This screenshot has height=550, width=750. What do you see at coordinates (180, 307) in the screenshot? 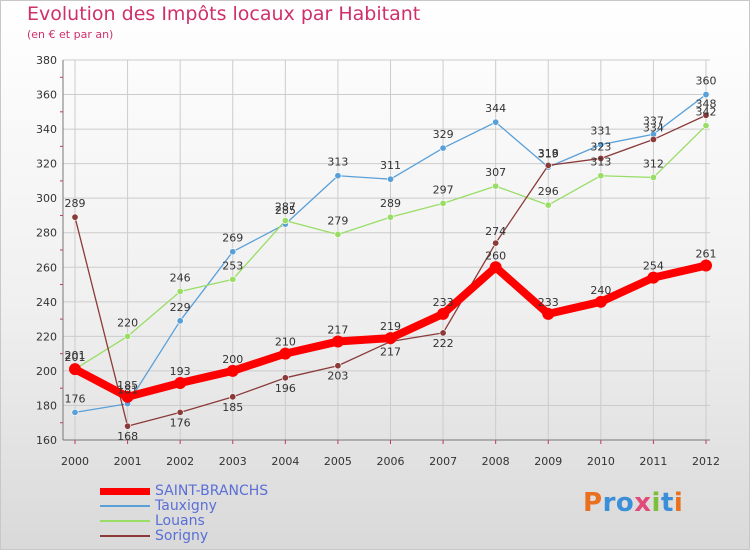
I see `data-label: 229` at bounding box center [180, 307].